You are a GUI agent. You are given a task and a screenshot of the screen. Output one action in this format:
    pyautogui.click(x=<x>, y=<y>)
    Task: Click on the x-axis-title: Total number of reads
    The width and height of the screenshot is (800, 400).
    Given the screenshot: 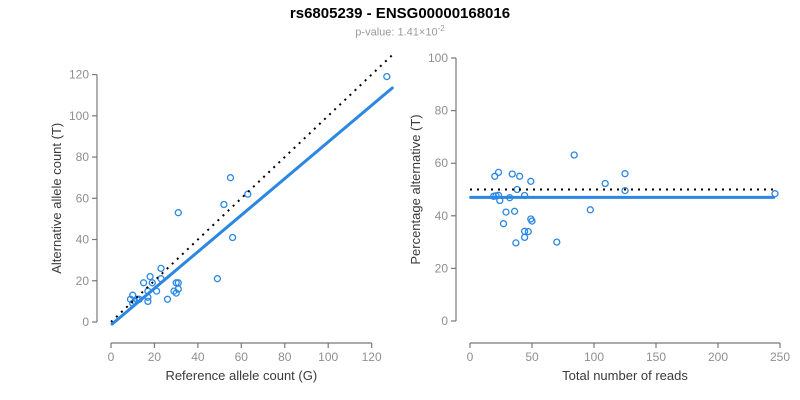 What is the action you would take?
    pyautogui.click(x=625, y=375)
    